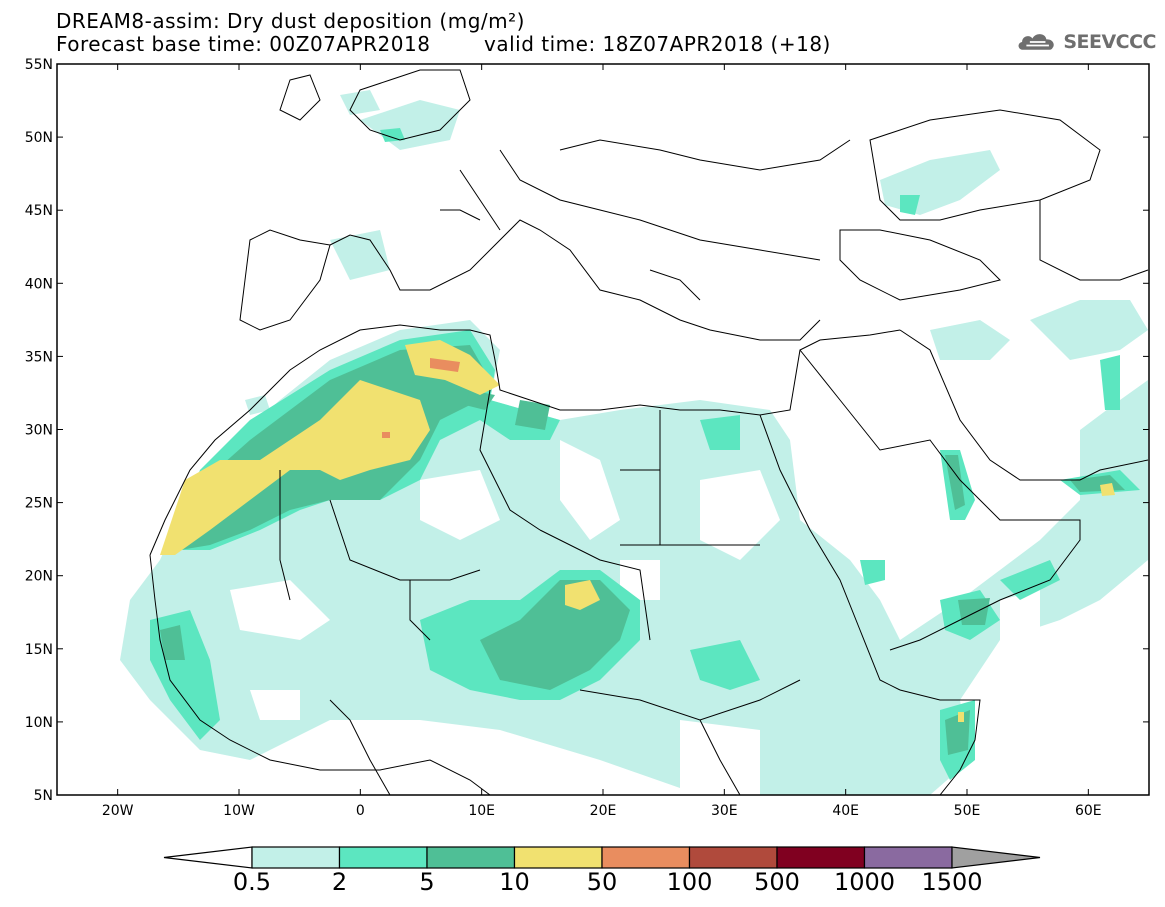 This screenshot has height=907, width=1165. Describe the element at coordinates (339, 882) in the screenshot. I see `colorbar-label: 2` at that location.